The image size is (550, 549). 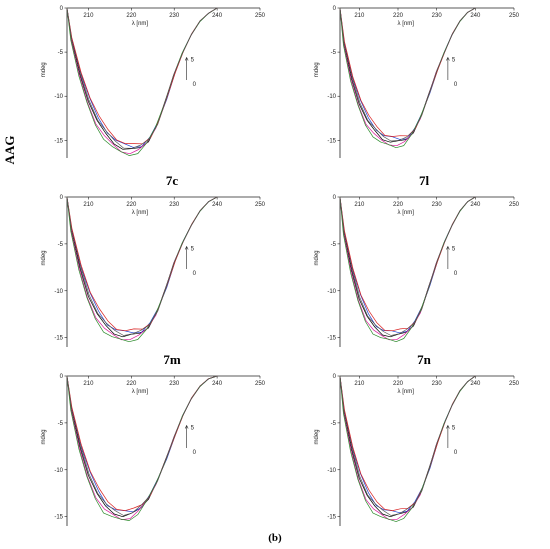 What do you see at coordinates (424, 359) in the screenshot?
I see `panel-label-4: 7n` at bounding box center [424, 359].